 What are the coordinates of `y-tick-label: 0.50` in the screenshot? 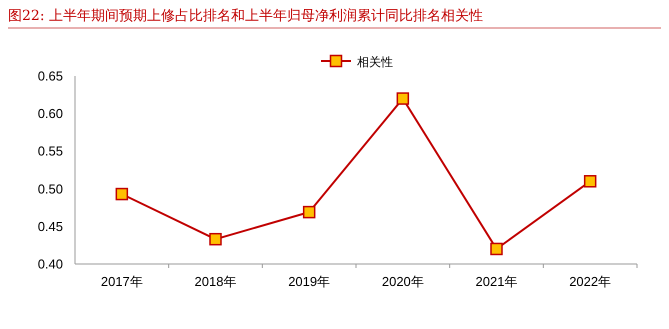 It's located at (50, 188).